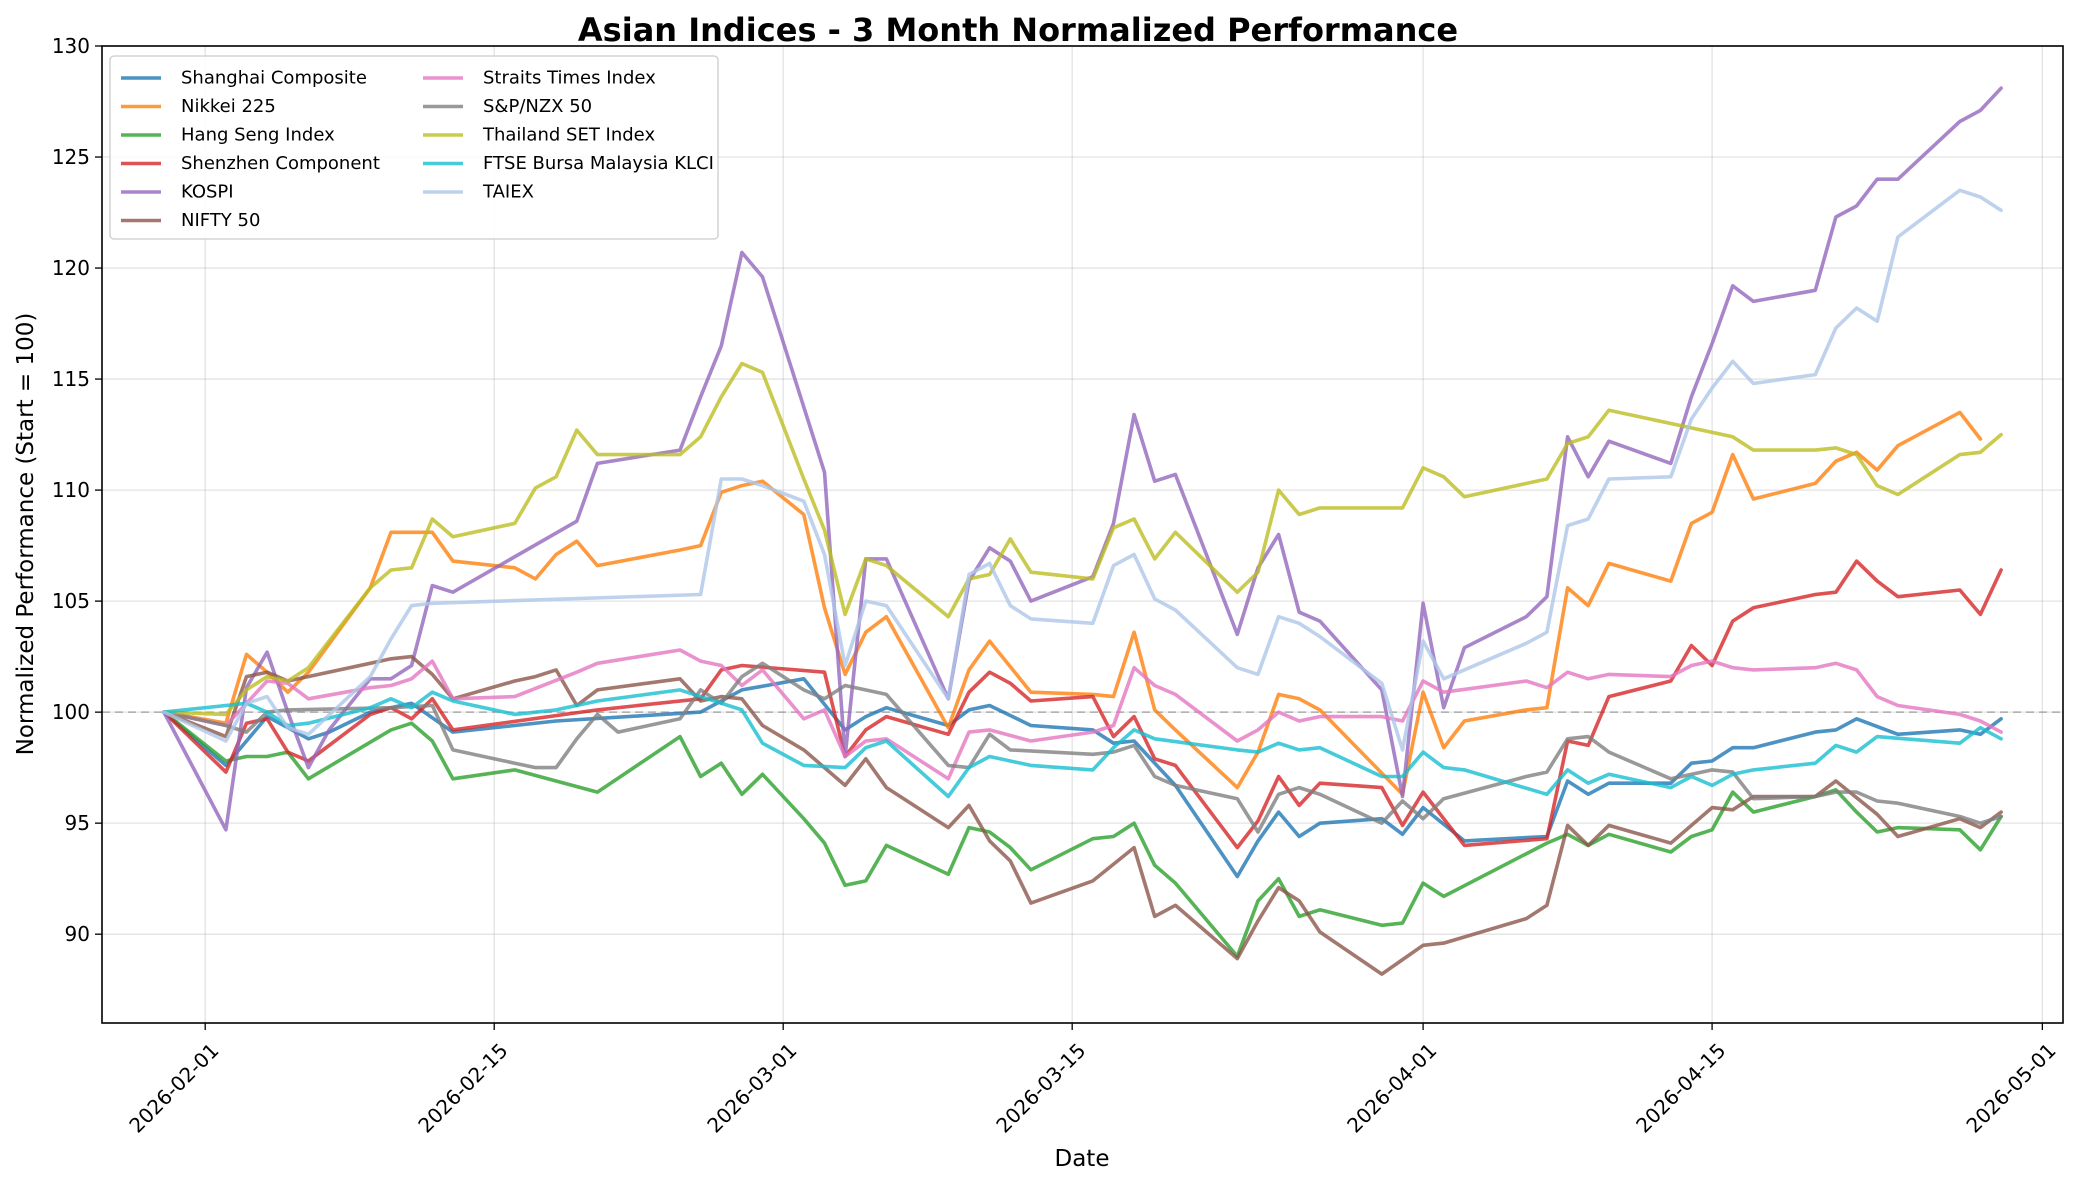 The height and width of the screenshot is (1188, 2073). Describe the element at coordinates (280, 163) in the screenshot. I see `legend-label: Shenzhen Component` at that location.